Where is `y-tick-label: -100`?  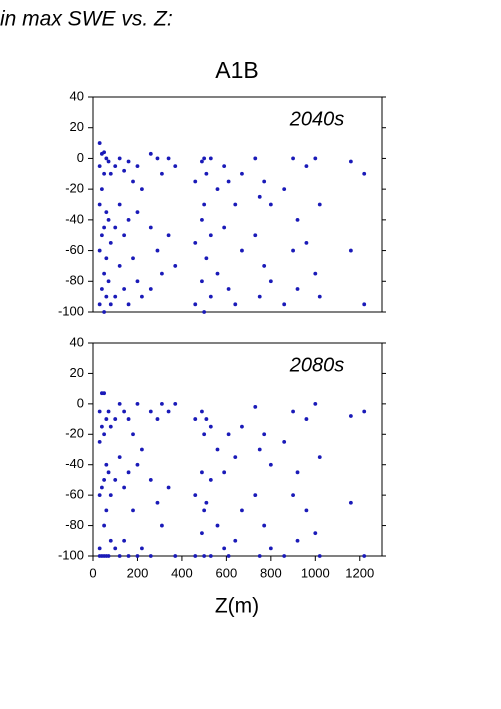
y-tick-label: -100 is located at coordinates (71, 554).